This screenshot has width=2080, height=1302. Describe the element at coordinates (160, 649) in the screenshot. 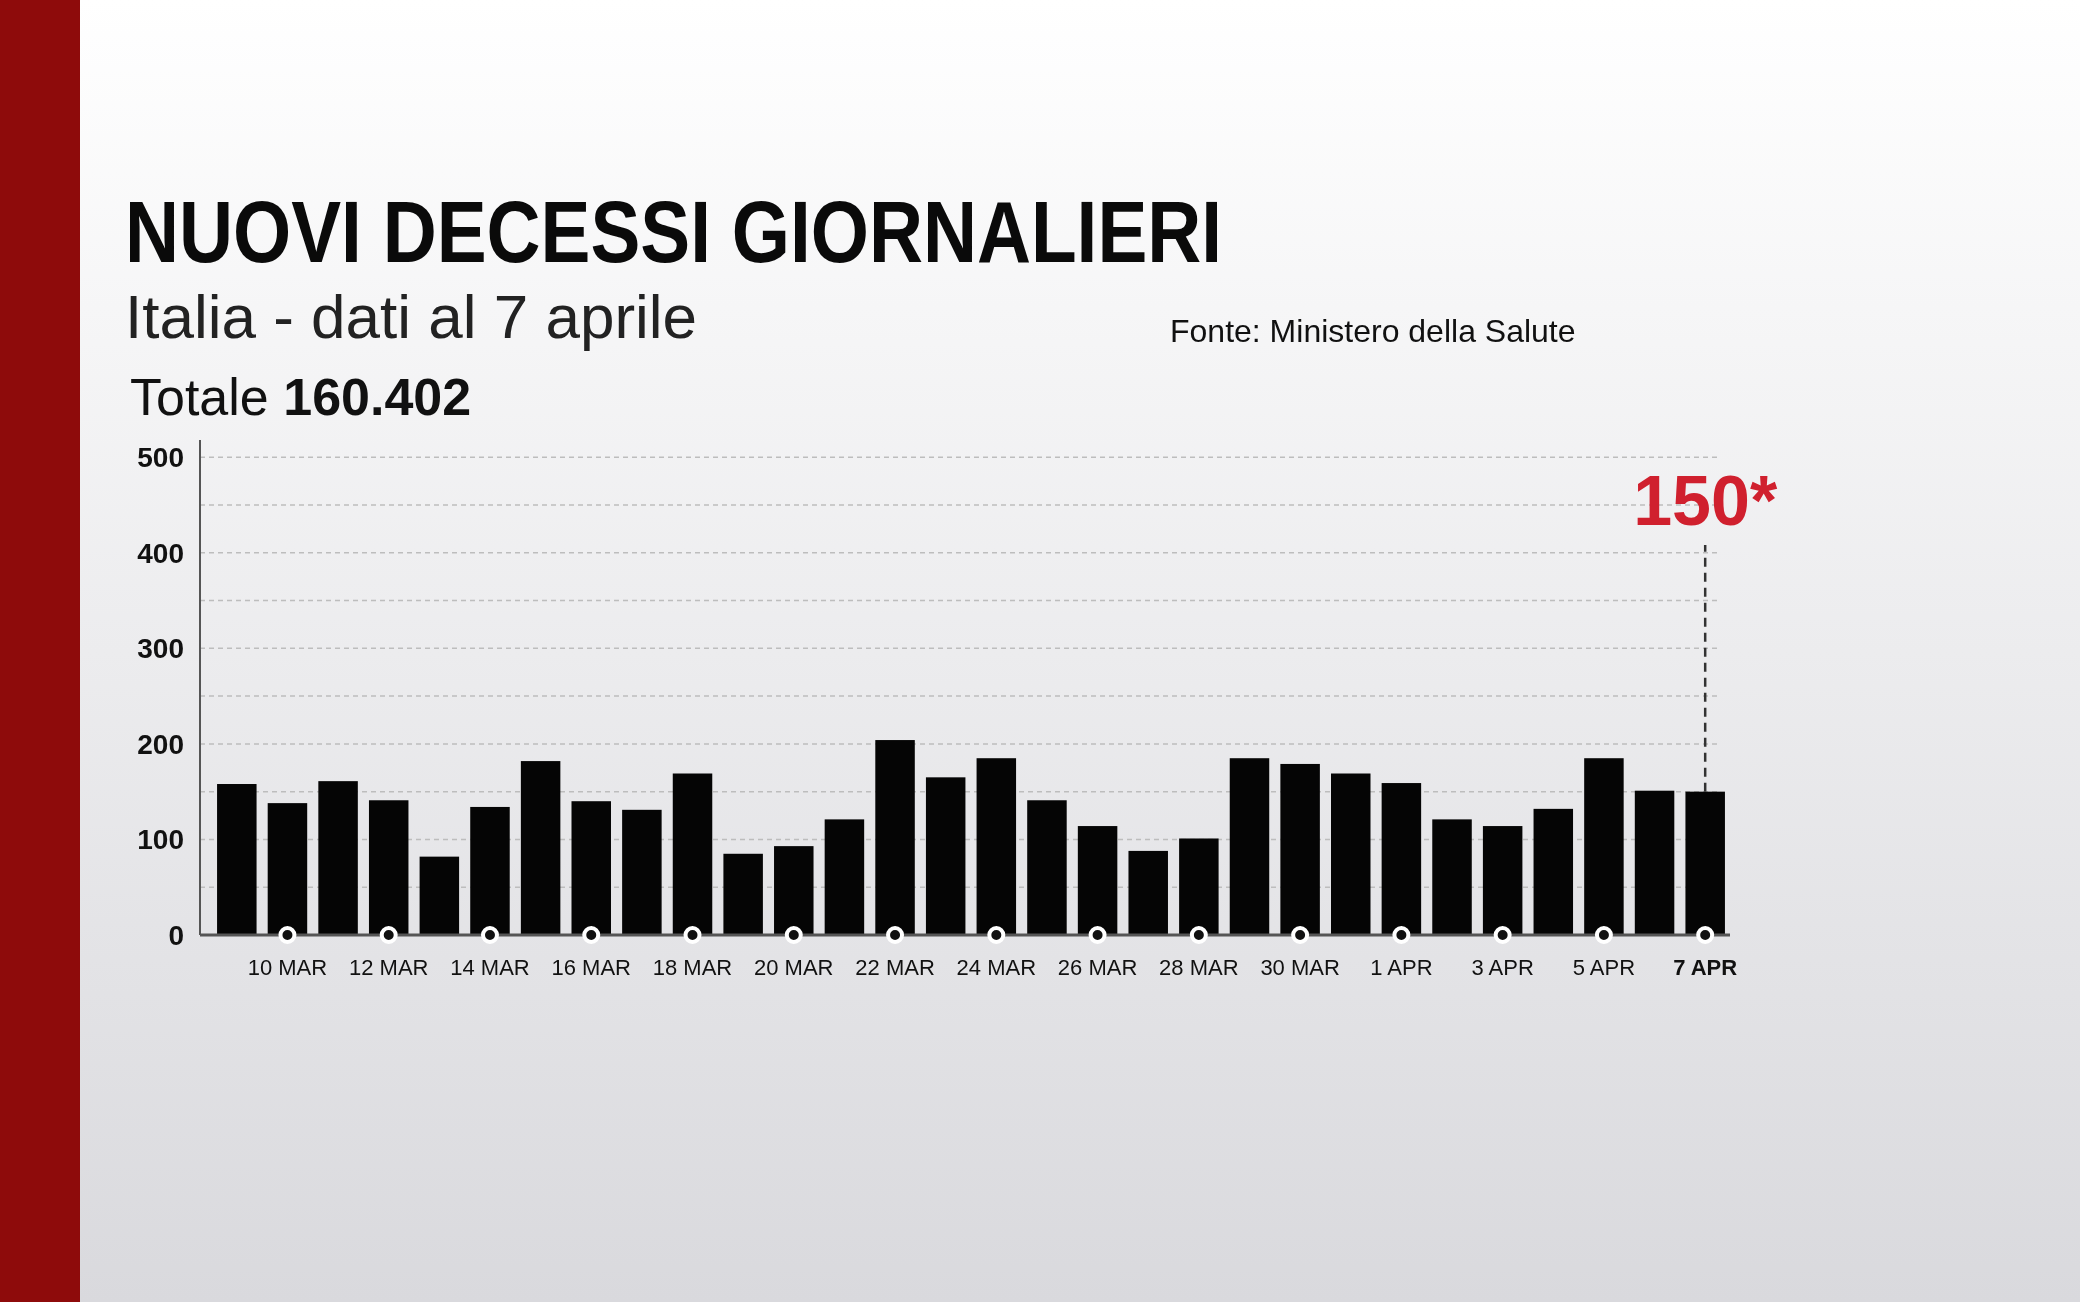

I see `y-tick-label: 300` at that location.